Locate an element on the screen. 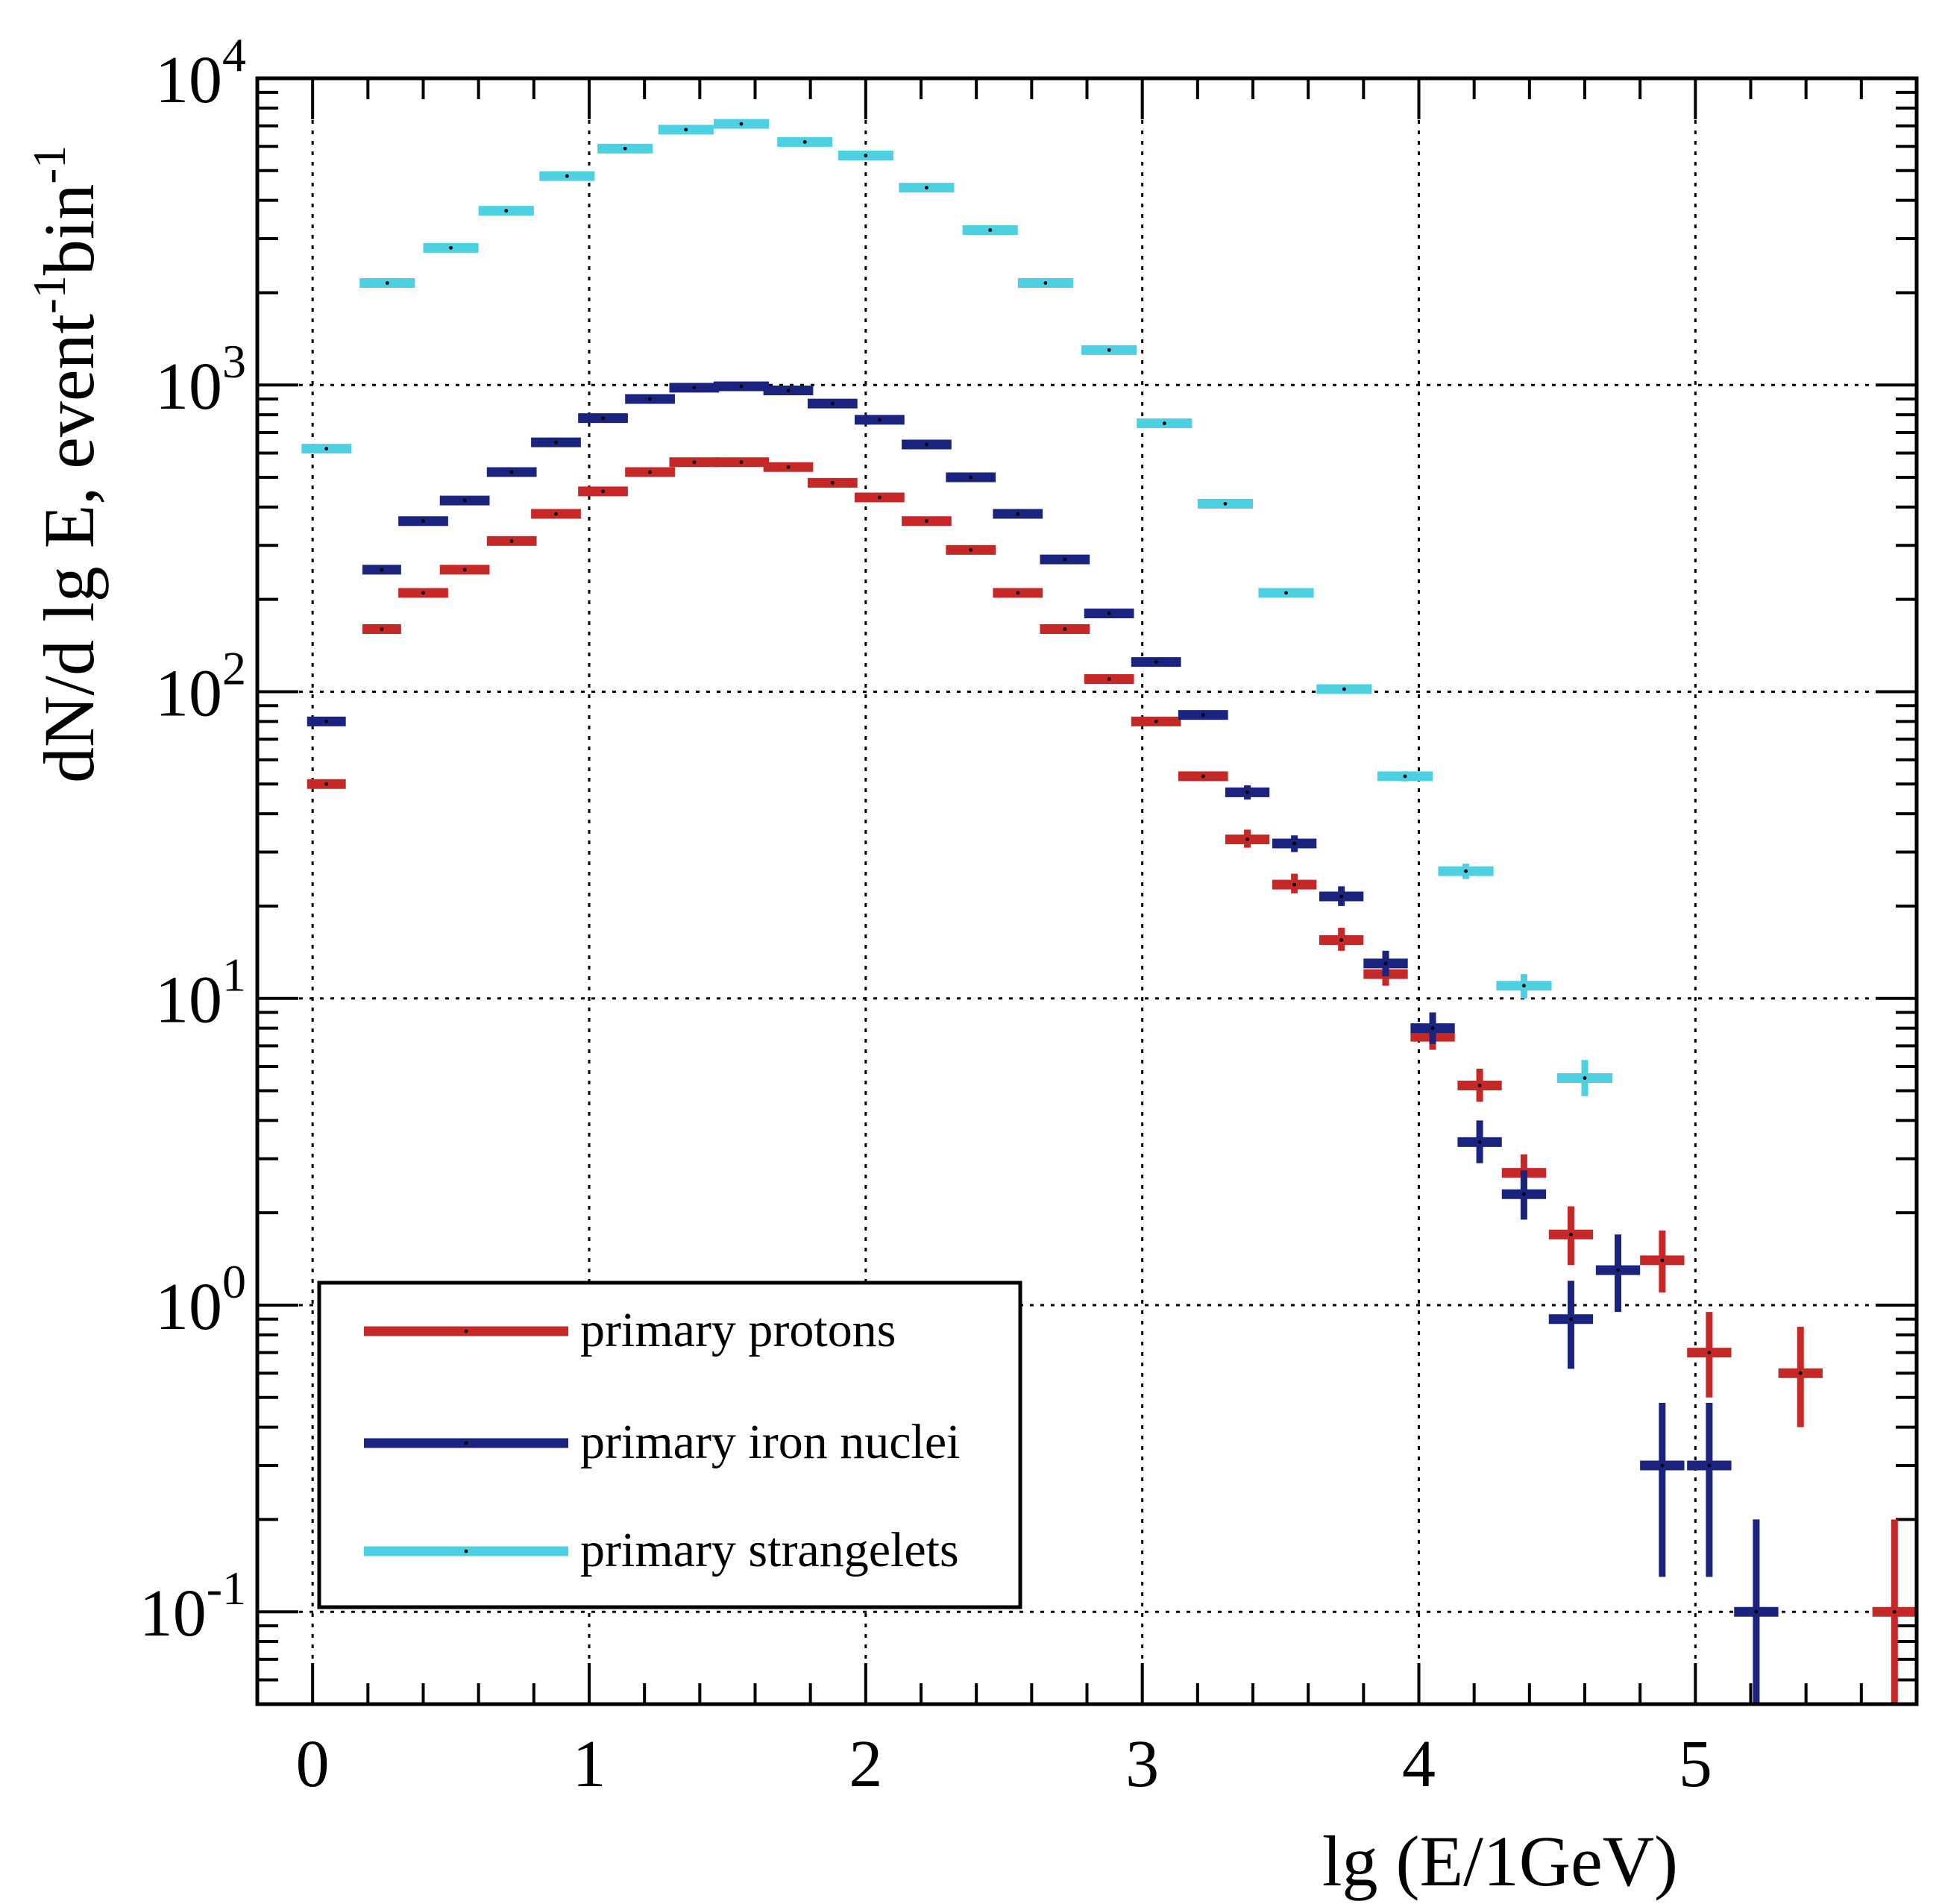 This screenshot has height=1904, width=1942. y-axis-title-middle: bin is located at coordinates (69, 229).